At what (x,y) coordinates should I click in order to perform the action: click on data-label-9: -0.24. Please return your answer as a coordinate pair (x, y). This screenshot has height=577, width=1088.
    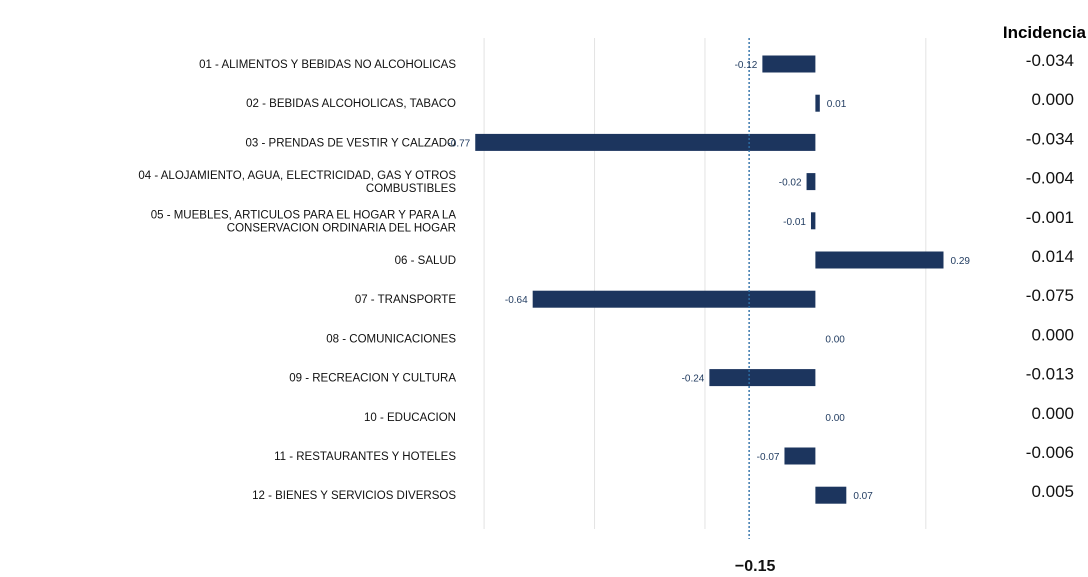
    Looking at the image, I should click on (693, 379).